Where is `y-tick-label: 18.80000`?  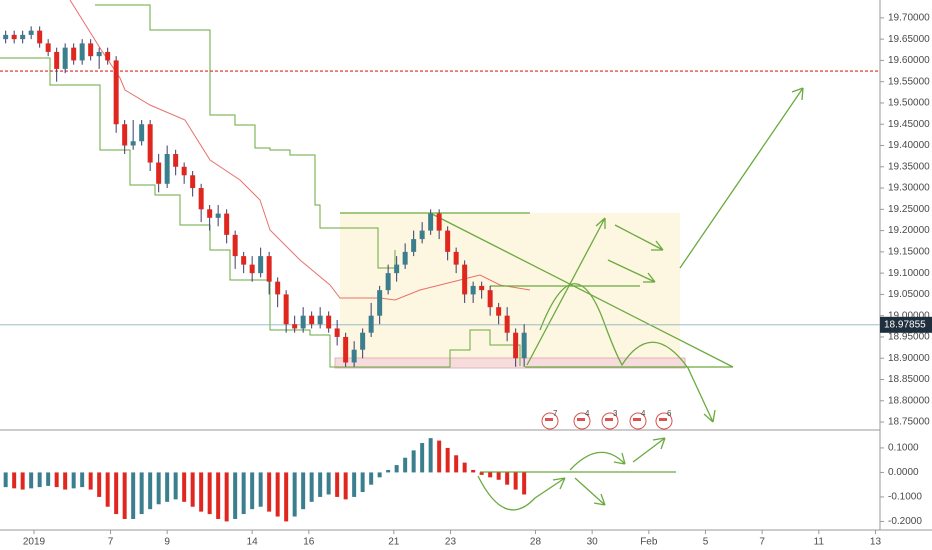 y-tick-label: 18.80000 is located at coordinates (909, 400).